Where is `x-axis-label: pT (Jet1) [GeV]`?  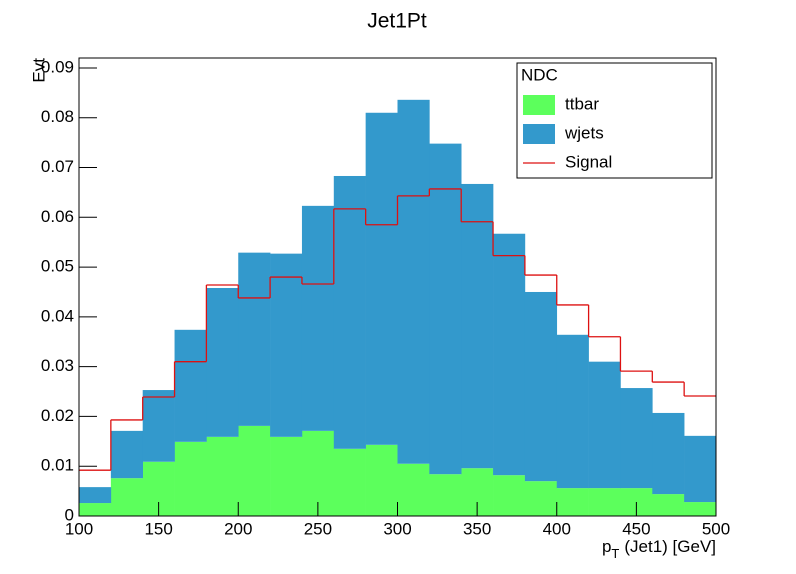 x-axis-label: pT (Jet1) [GeV] is located at coordinates (659, 549).